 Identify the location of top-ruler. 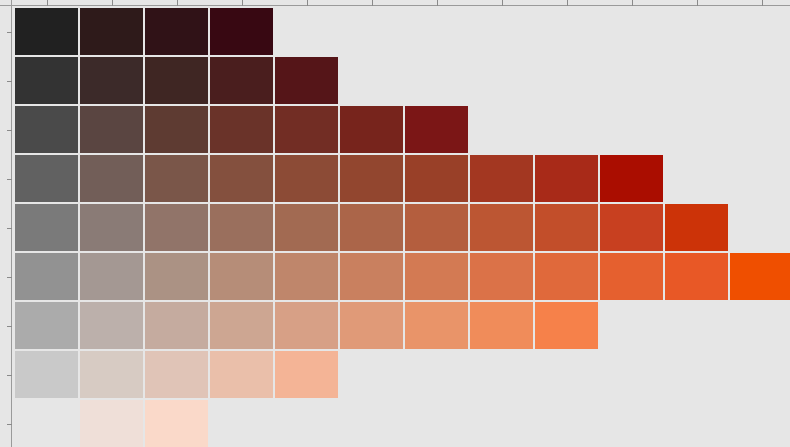
(395, 3).